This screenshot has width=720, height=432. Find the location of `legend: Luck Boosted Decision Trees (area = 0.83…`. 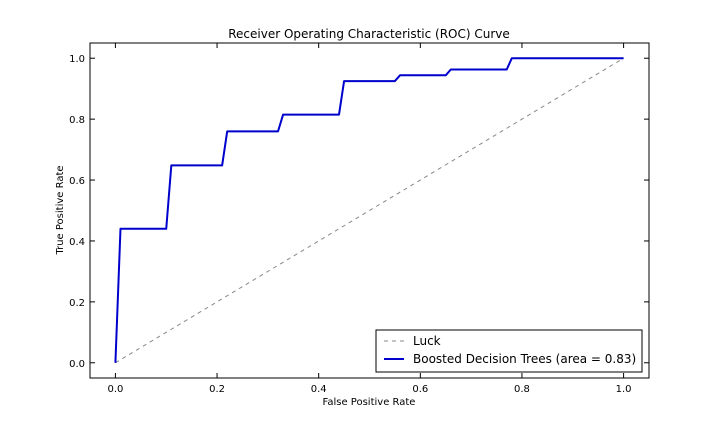

legend: Luck Boosted Decision Trees (area = 0.83… is located at coordinates (509, 351).